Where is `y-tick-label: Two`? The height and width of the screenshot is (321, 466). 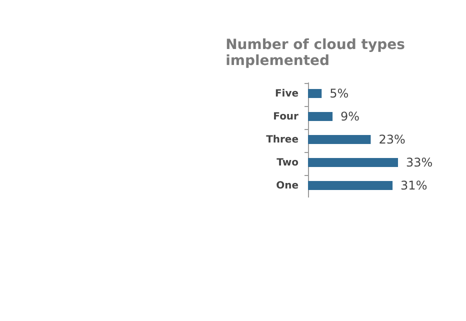 y-tick-label: Two is located at coordinates (287, 163).